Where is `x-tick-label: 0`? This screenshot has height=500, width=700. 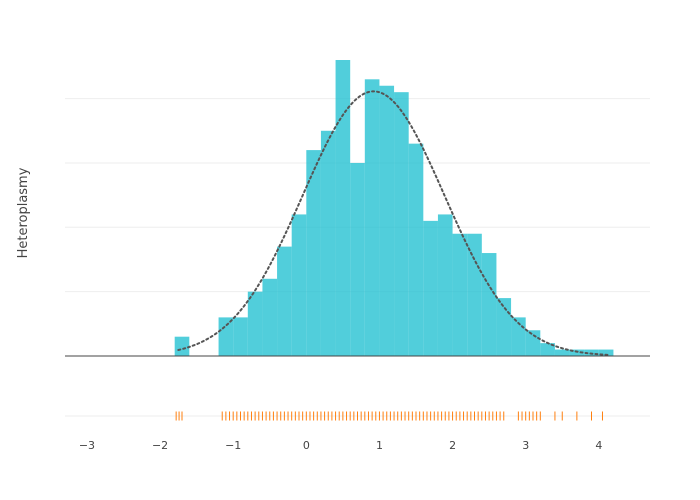
x-tick-label: 0 is located at coordinates (306, 445).